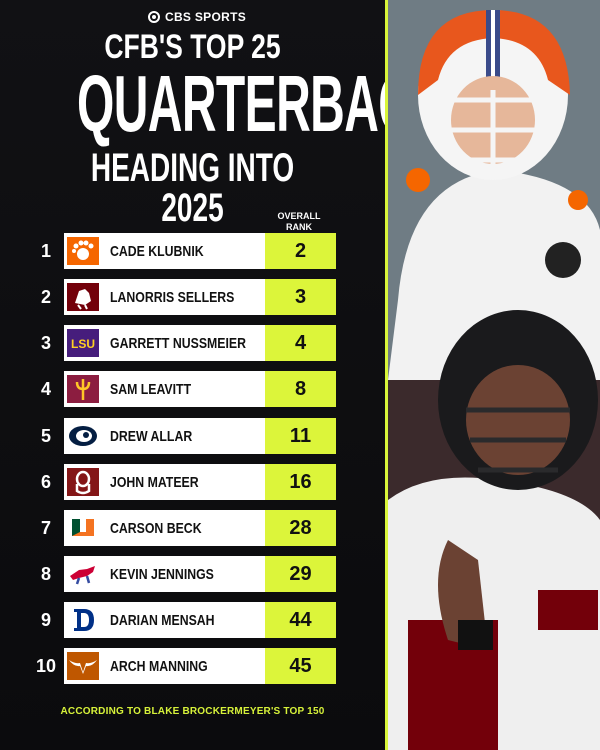 The height and width of the screenshot is (750, 600). What do you see at coordinates (300, 436) in the screenshot?
I see `overall-rank-value: 11` at bounding box center [300, 436].